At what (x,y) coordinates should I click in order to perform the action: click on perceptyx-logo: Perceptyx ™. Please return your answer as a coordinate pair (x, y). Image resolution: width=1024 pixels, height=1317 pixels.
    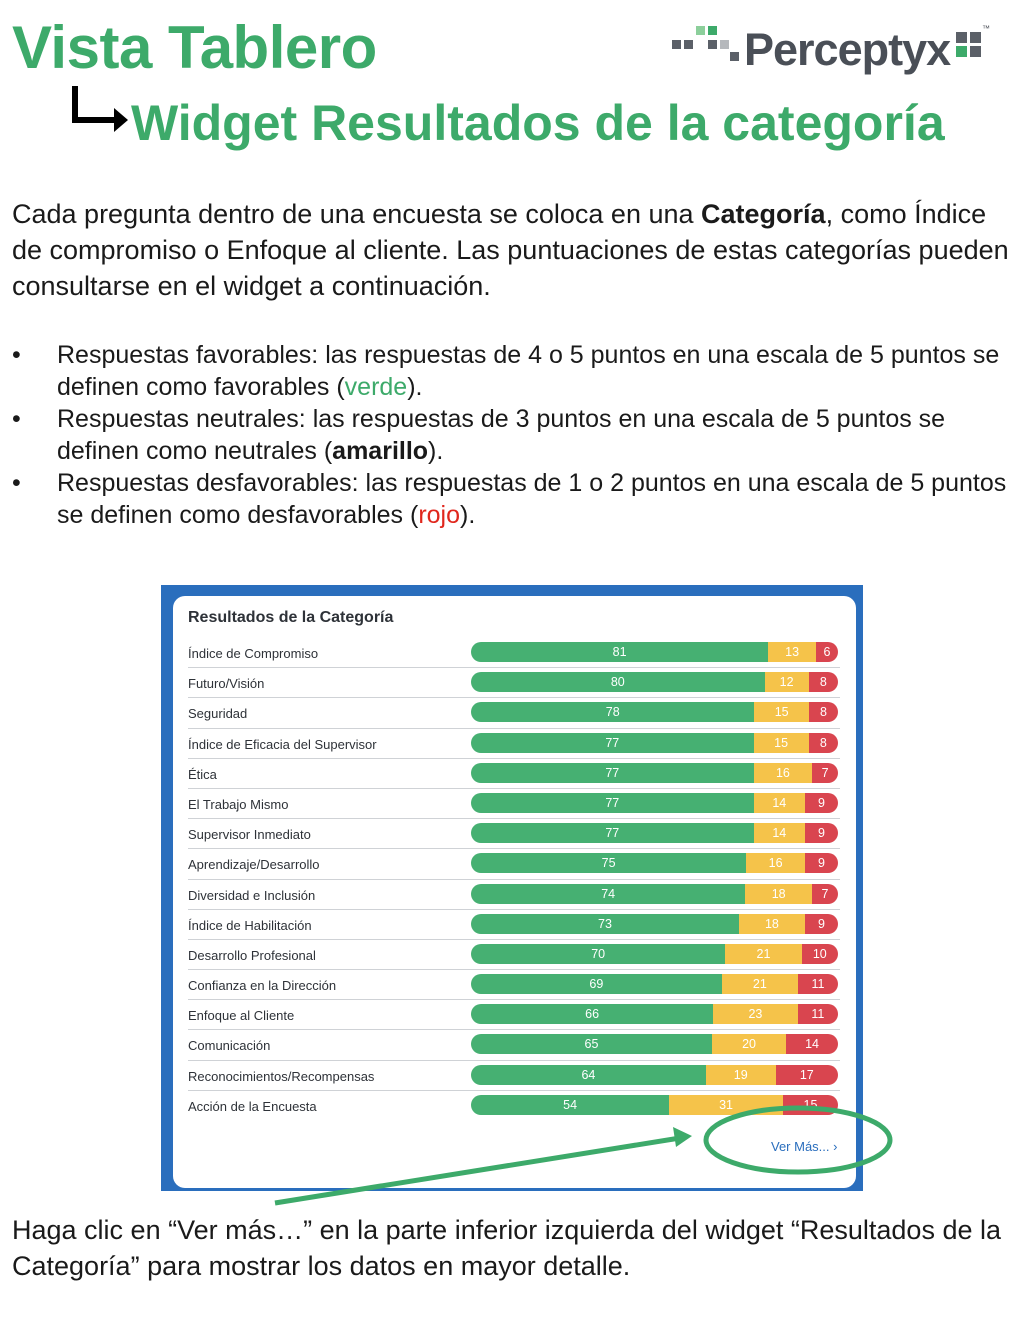
    Looking at the image, I should click on (832, 48).